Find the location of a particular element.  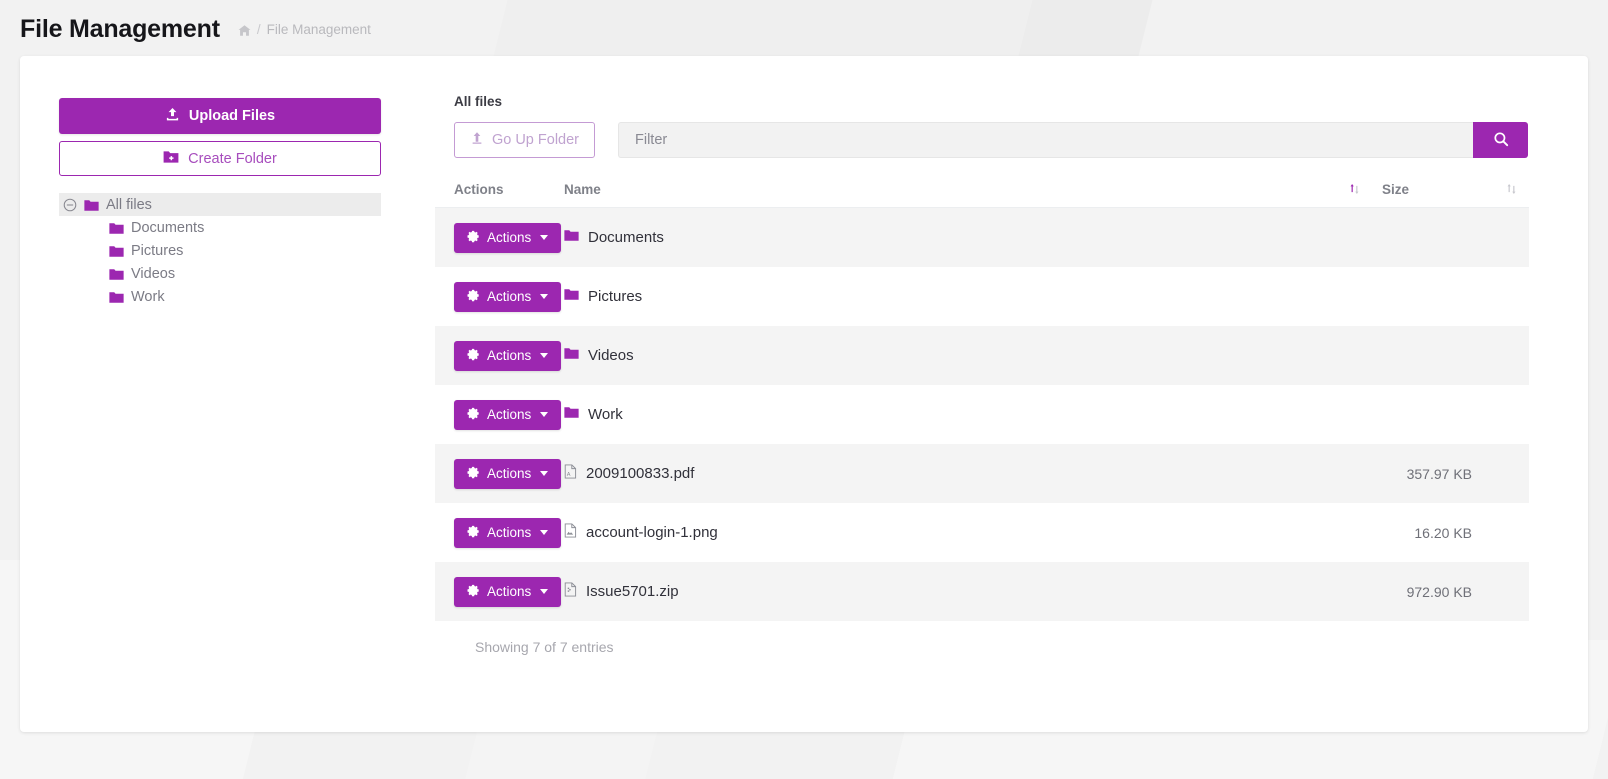

row-name-cell: Documents is located at coordinates (966, 237).